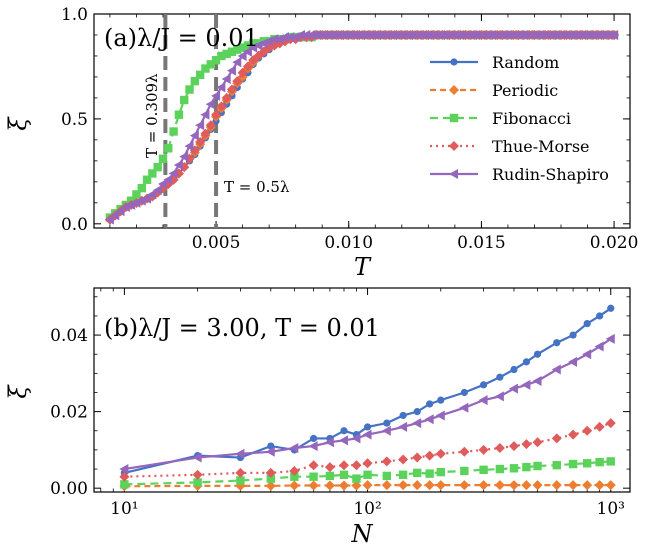 This screenshot has width=658, height=550. Describe the element at coordinates (216, 243) in the screenshot. I see `x-tick-label: 0.005` at that location.